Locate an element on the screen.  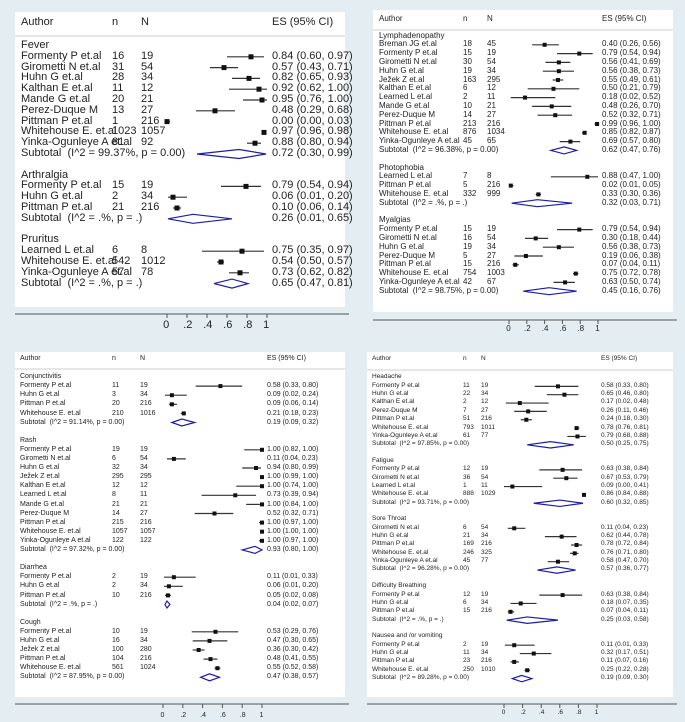
header-n: n is located at coordinates (114, 359).